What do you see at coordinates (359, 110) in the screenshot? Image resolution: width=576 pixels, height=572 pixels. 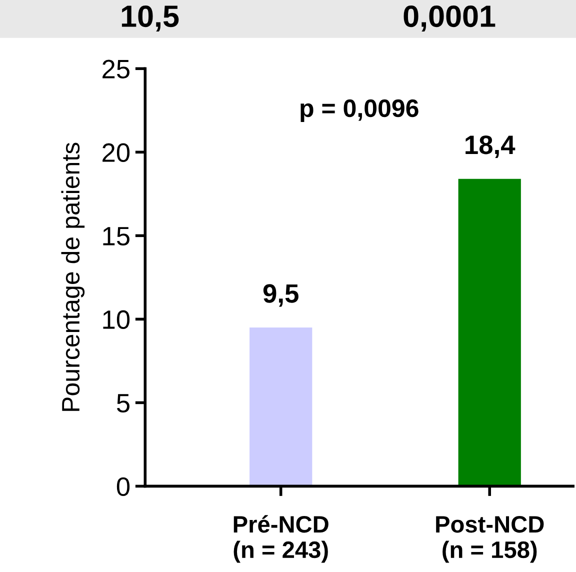 I see `annotation: p = 0,0096` at bounding box center [359, 110].